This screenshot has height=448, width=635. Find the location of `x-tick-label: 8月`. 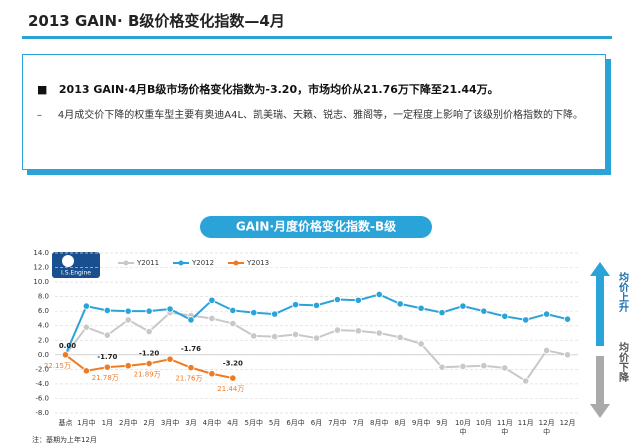

x-tick-label: 8月 is located at coordinates (399, 423).